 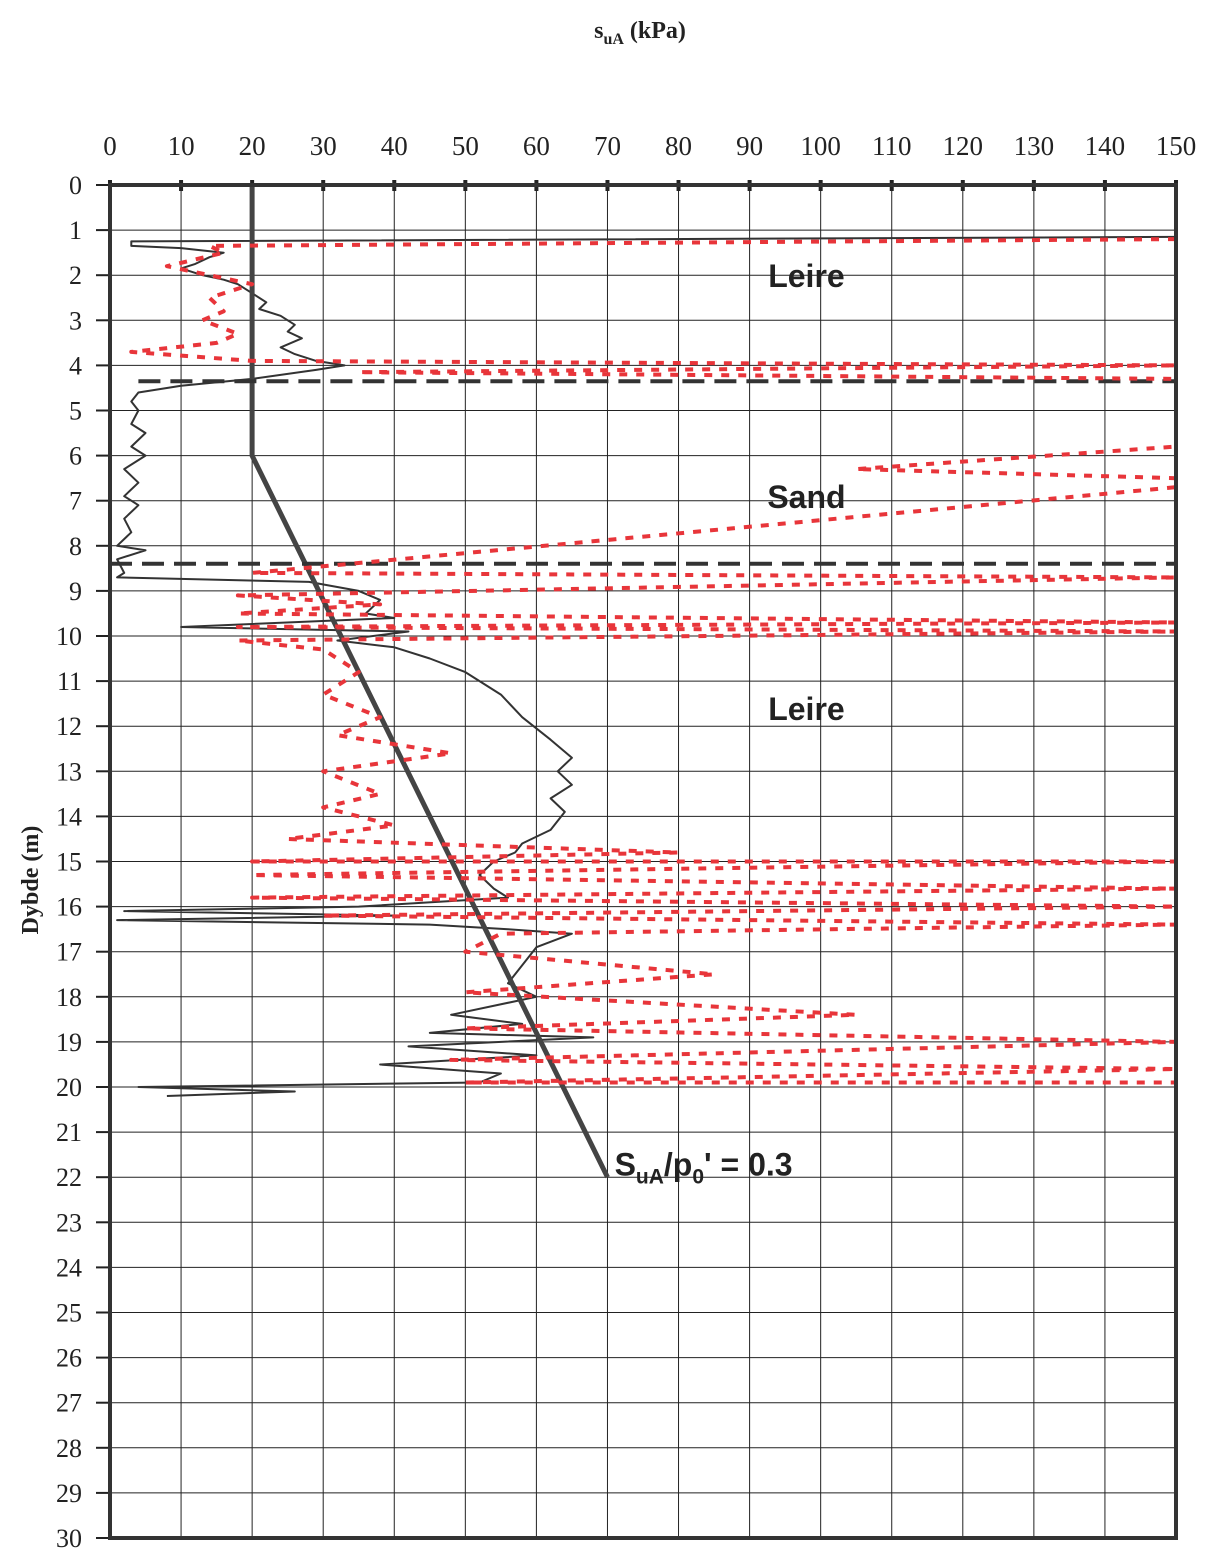 I want to click on x-tick-label: 150, so click(x=1176, y=146).